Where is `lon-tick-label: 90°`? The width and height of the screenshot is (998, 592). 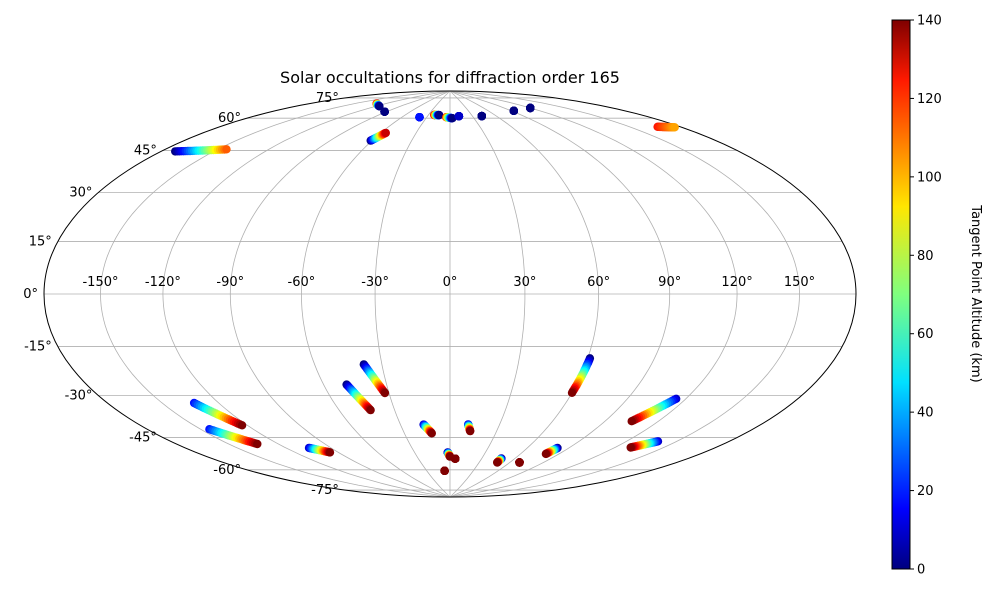 lon-tick-label: 90° is located at coordinates (669, 282).